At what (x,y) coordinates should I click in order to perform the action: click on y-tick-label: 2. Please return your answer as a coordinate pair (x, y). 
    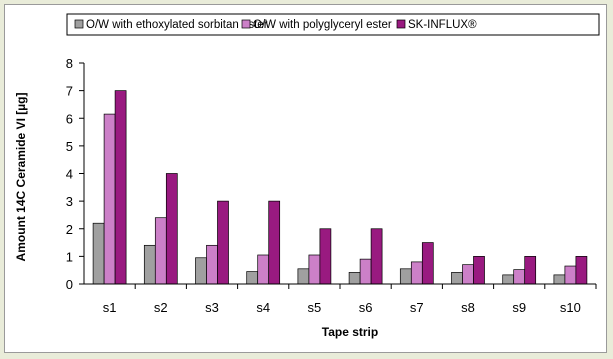
    Looking at the image, I should click on (69, 229).